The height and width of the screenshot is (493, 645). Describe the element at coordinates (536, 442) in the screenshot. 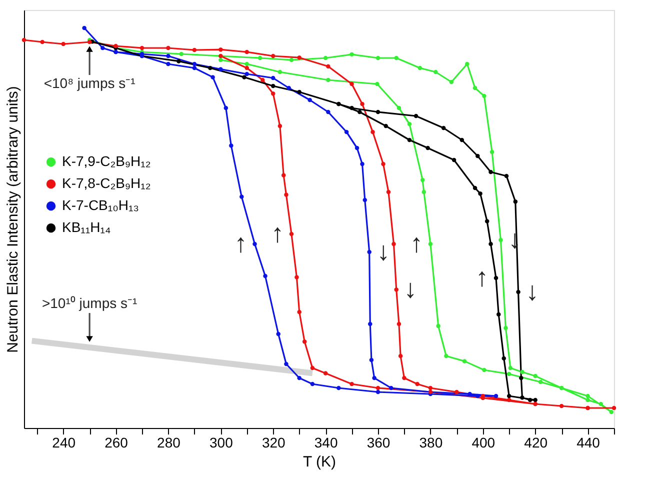

I see `x-tick-label: 420` at that location.